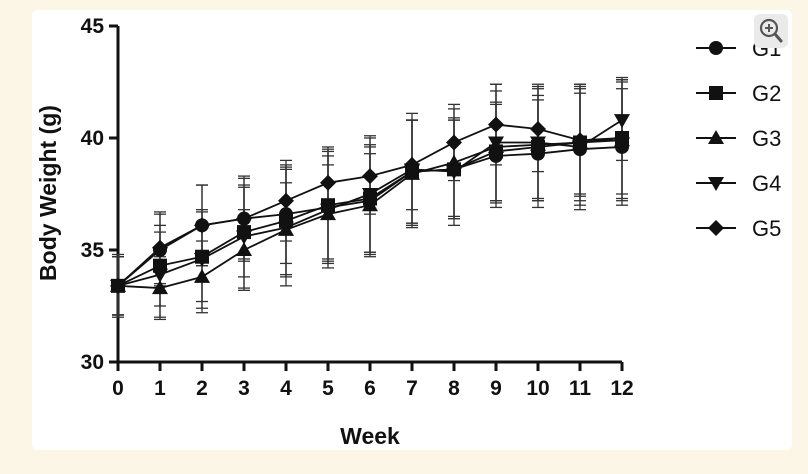 The height and width of the screenshot is (474, 808). I want to click on legend-g2-marker, so click(716, 93).